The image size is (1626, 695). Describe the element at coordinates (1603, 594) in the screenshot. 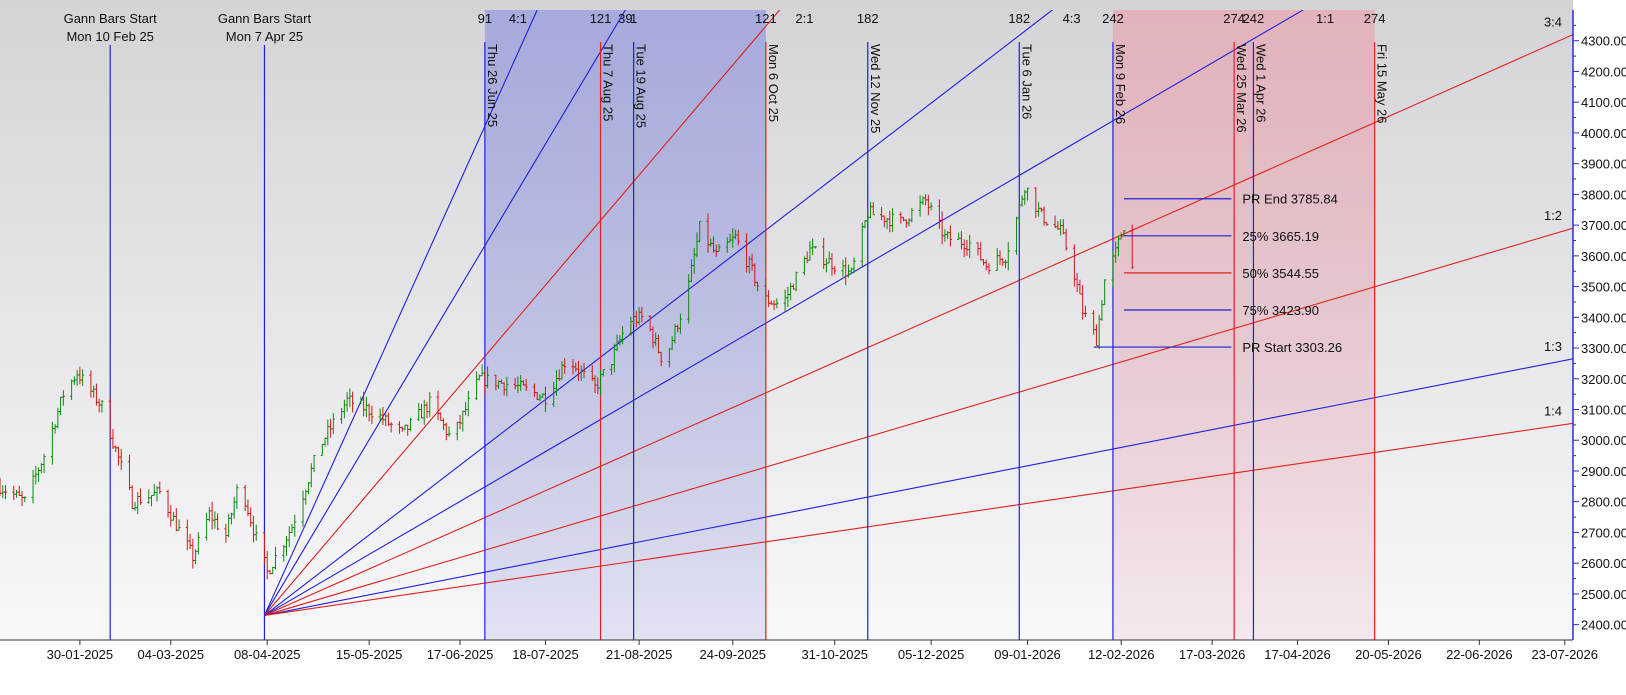

I see `y-tick-label: 2500.00` at that location.